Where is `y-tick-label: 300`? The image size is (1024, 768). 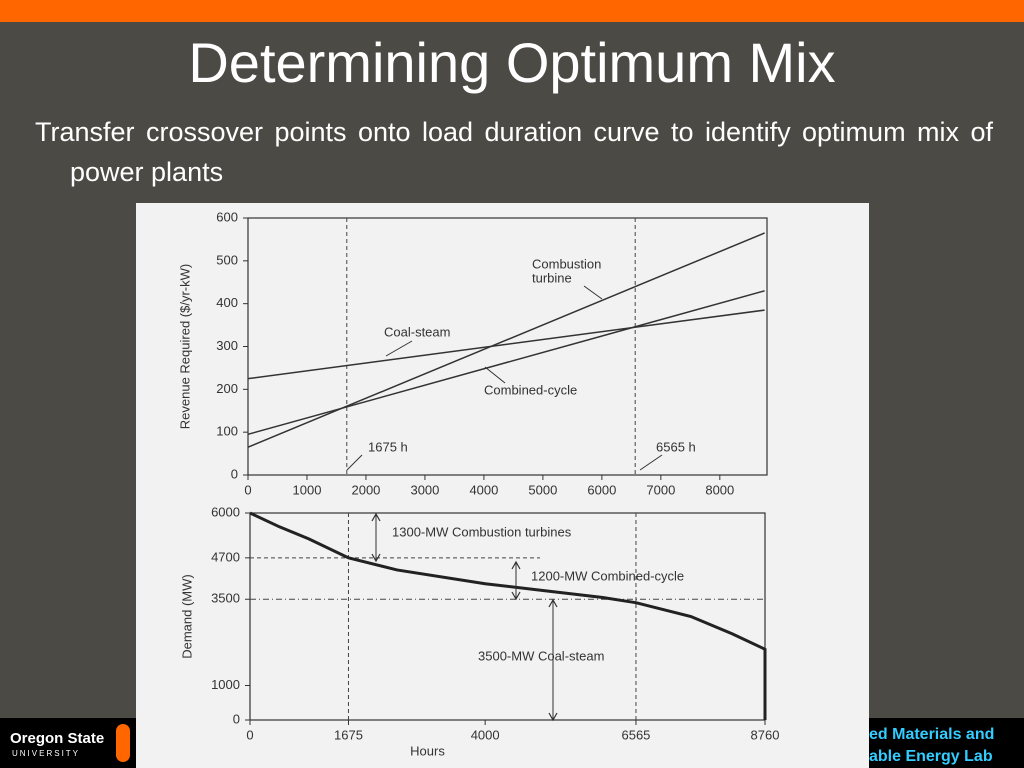
y-tick-label: 300 is located at coordinates (227, 345).